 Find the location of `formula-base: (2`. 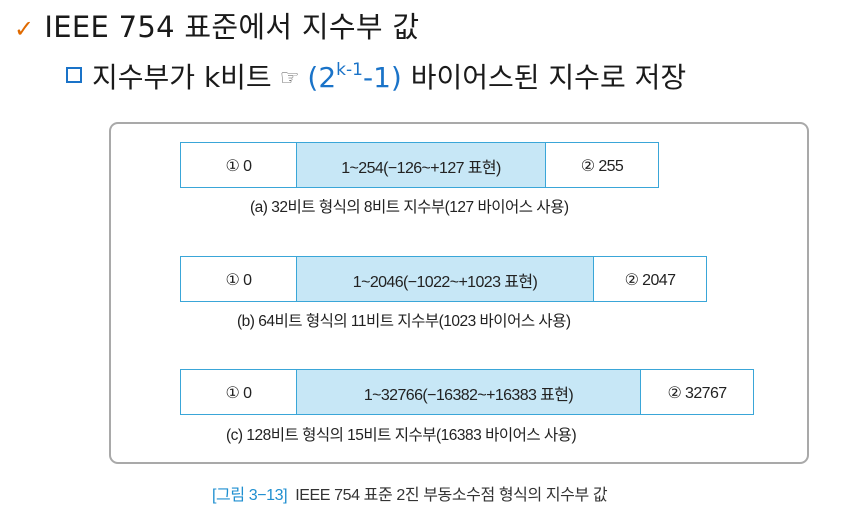

formula-base: (2 is located at coordinates (322, 77).